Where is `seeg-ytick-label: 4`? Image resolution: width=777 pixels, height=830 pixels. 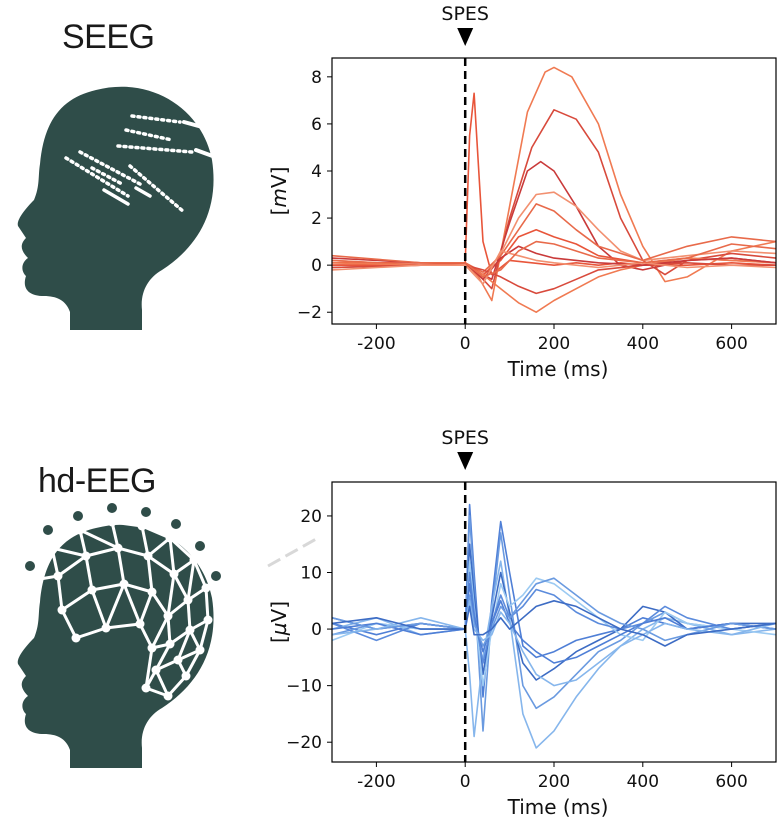
seeg-ytick-label: 4 is located at coordinates (316, 172).